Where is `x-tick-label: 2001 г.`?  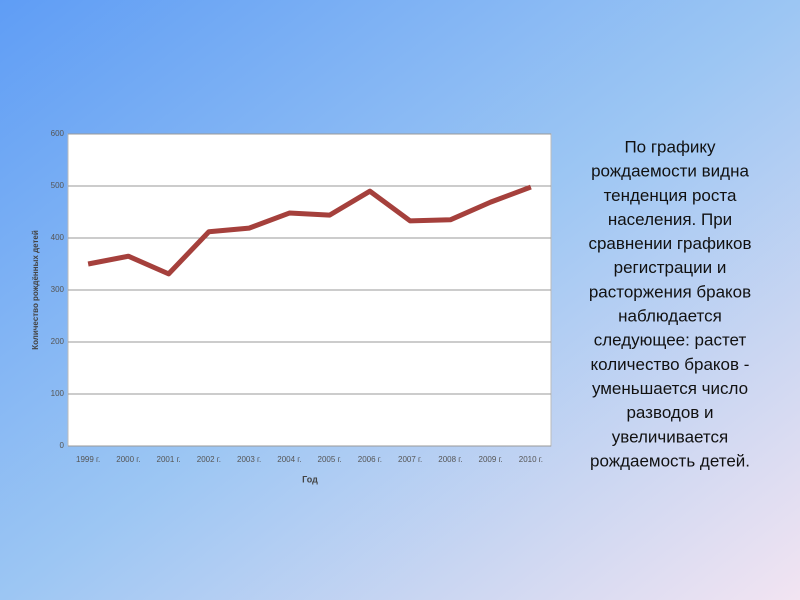
x-tick-label: 2001 г. is located at coordinates (169, 459).